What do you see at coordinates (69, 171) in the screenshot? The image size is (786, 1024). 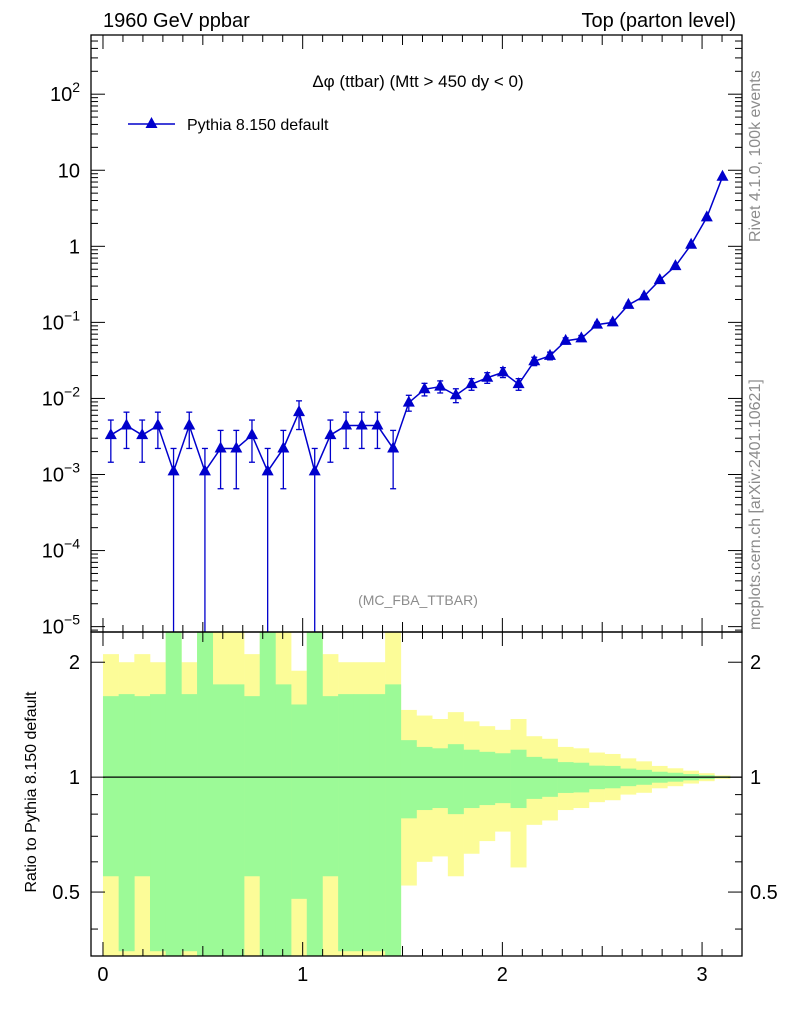 I see `y-tick-label: 10` at bounding box center [69, 171].